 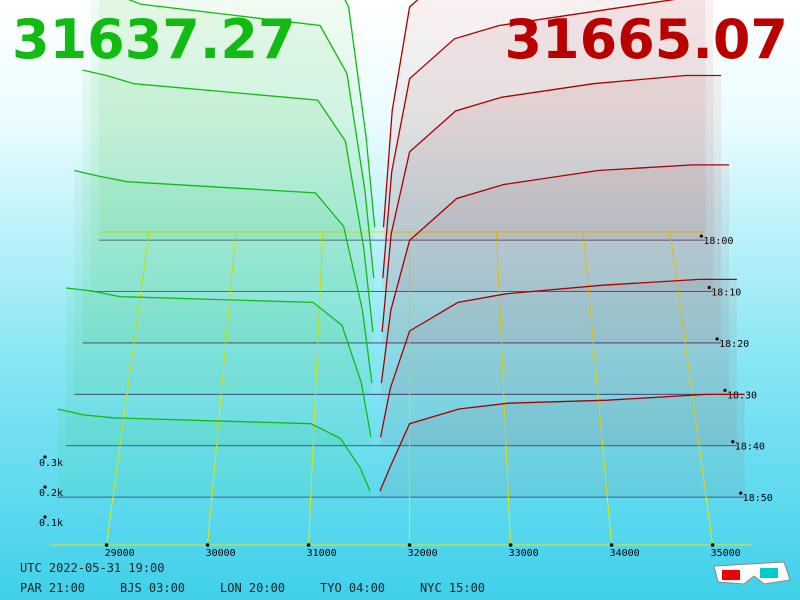 I want to click on zone-time: BJS 03:00, so click(x=152, y=588).